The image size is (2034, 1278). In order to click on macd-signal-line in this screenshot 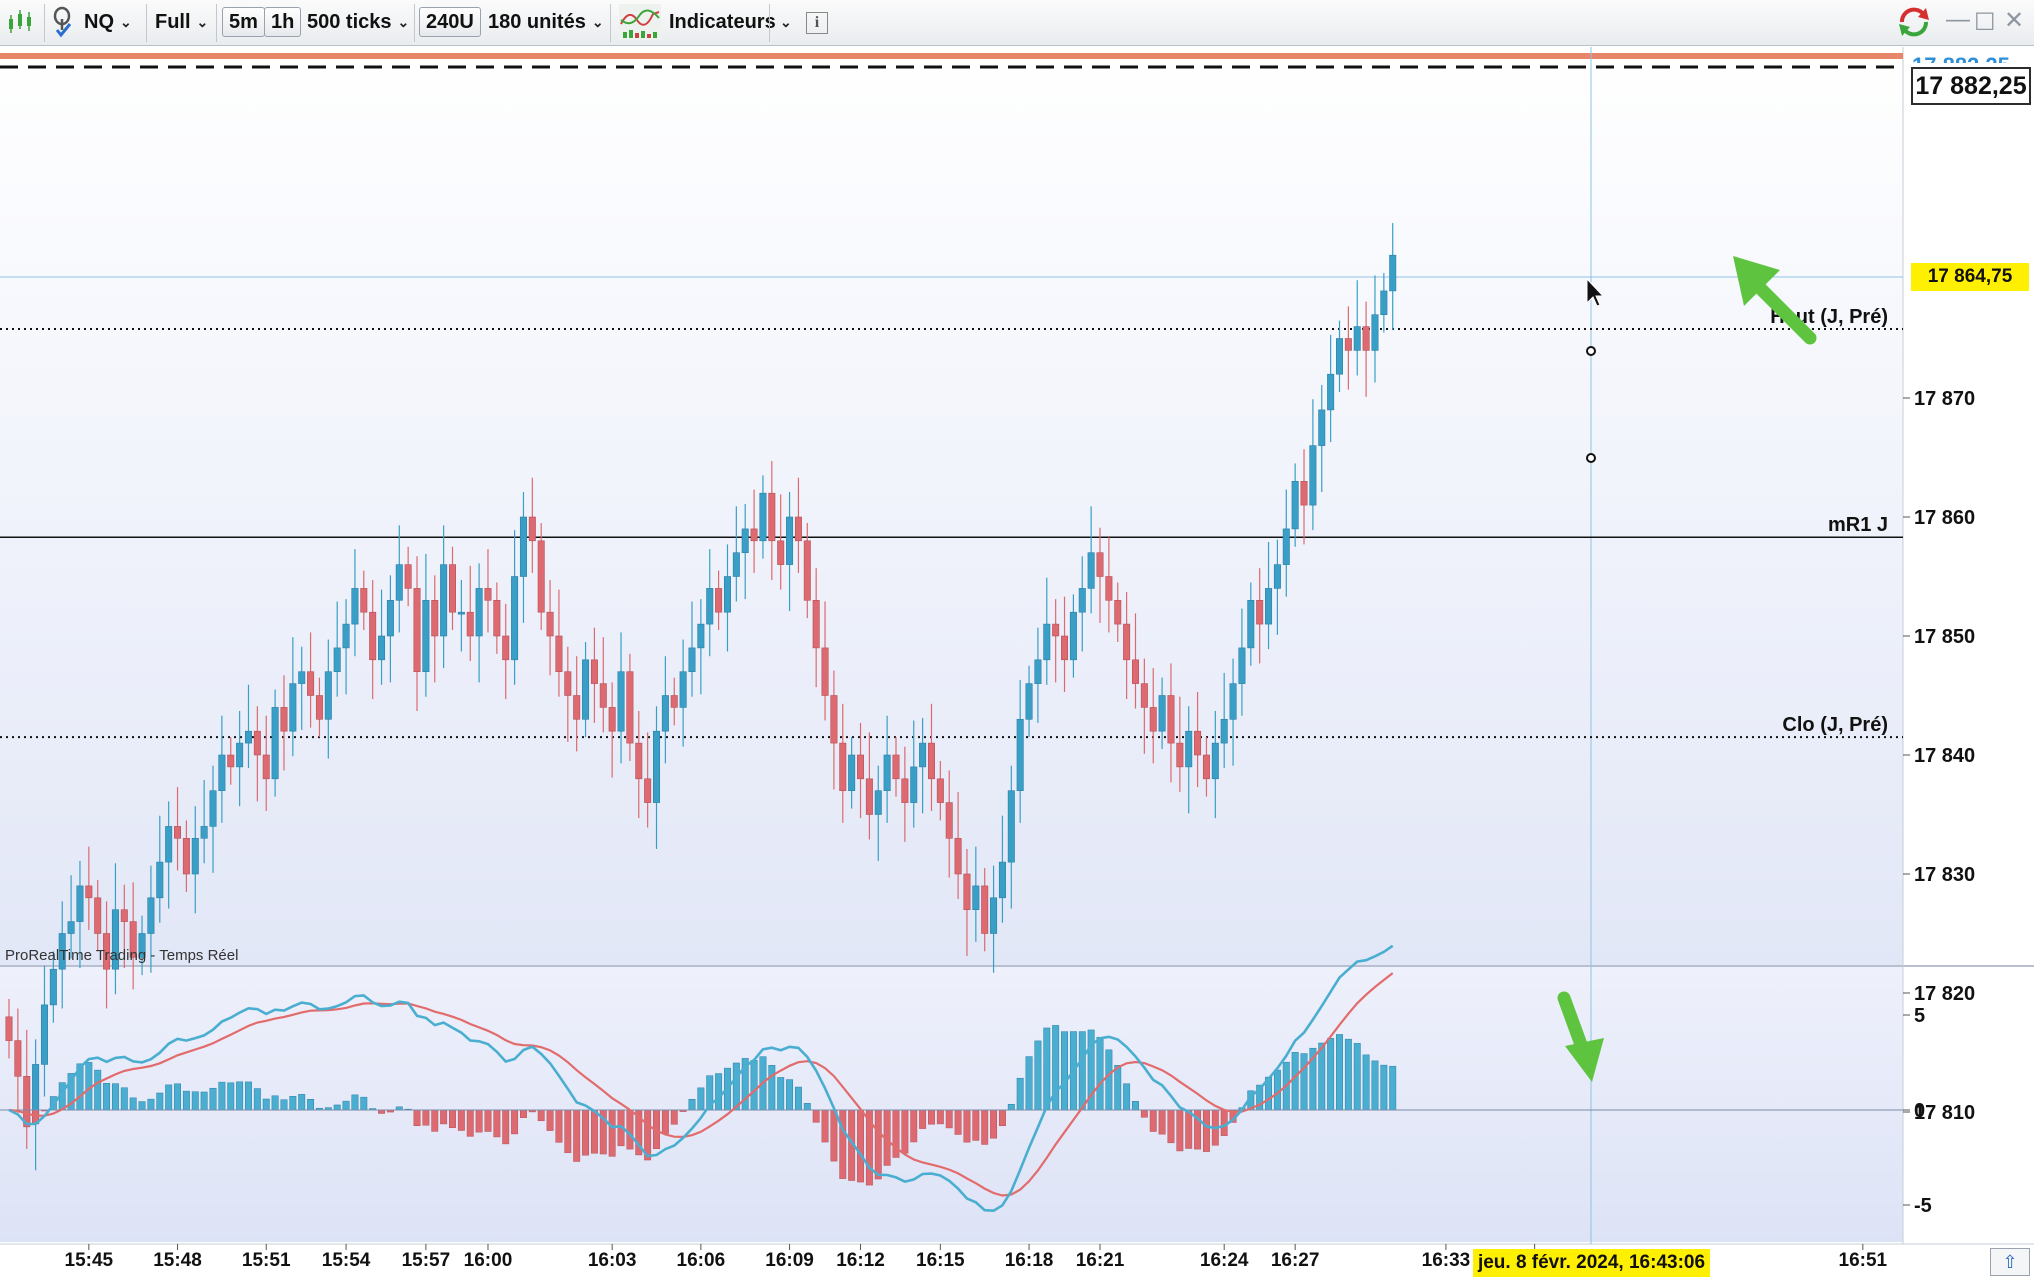, I will do `click(701, 1084)`.